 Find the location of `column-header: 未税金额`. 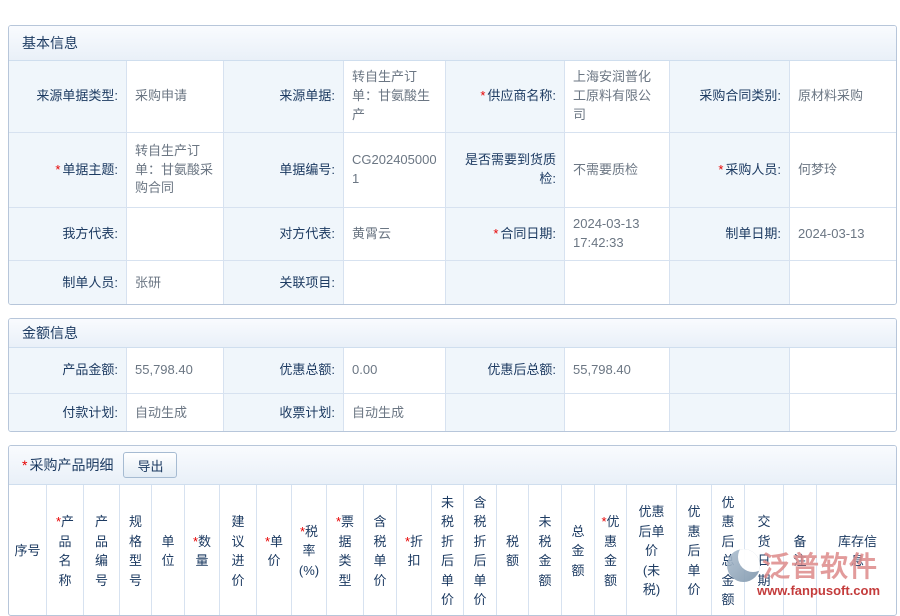

column-header: 未税金额 is located at coordinates (544, 550).